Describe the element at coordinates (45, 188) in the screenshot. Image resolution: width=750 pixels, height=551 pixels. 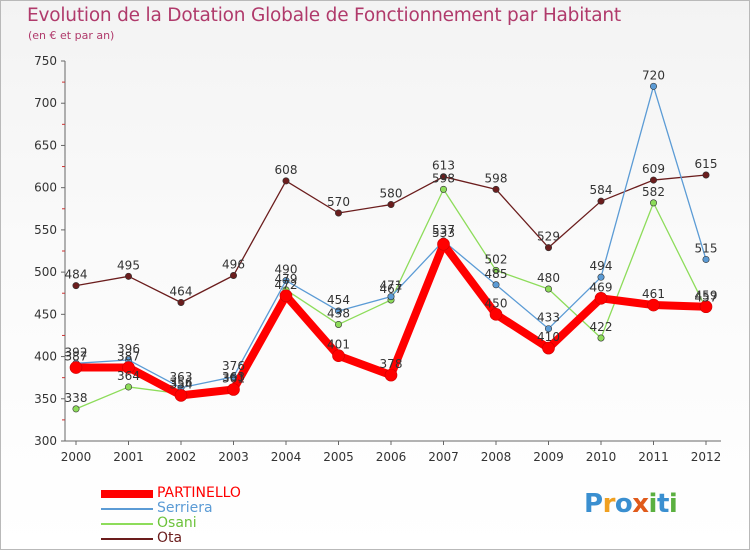
I see `y-tick-label: 600` at that location.